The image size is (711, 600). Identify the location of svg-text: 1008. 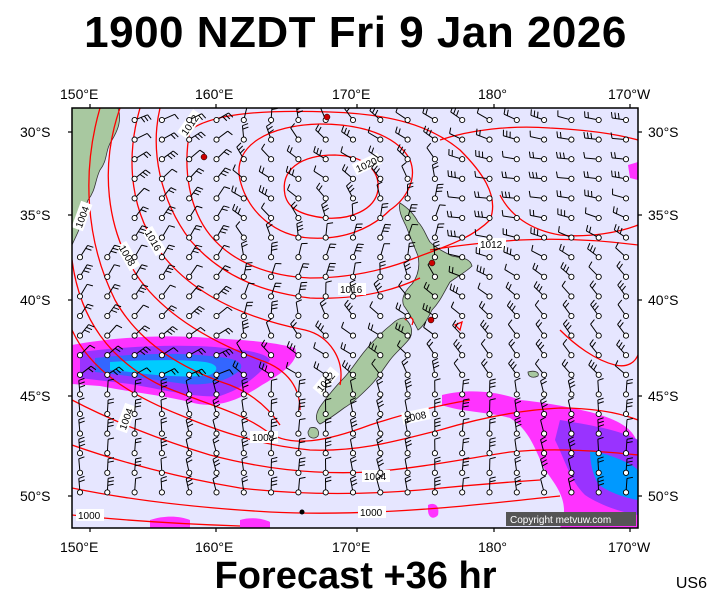
(415, 417).